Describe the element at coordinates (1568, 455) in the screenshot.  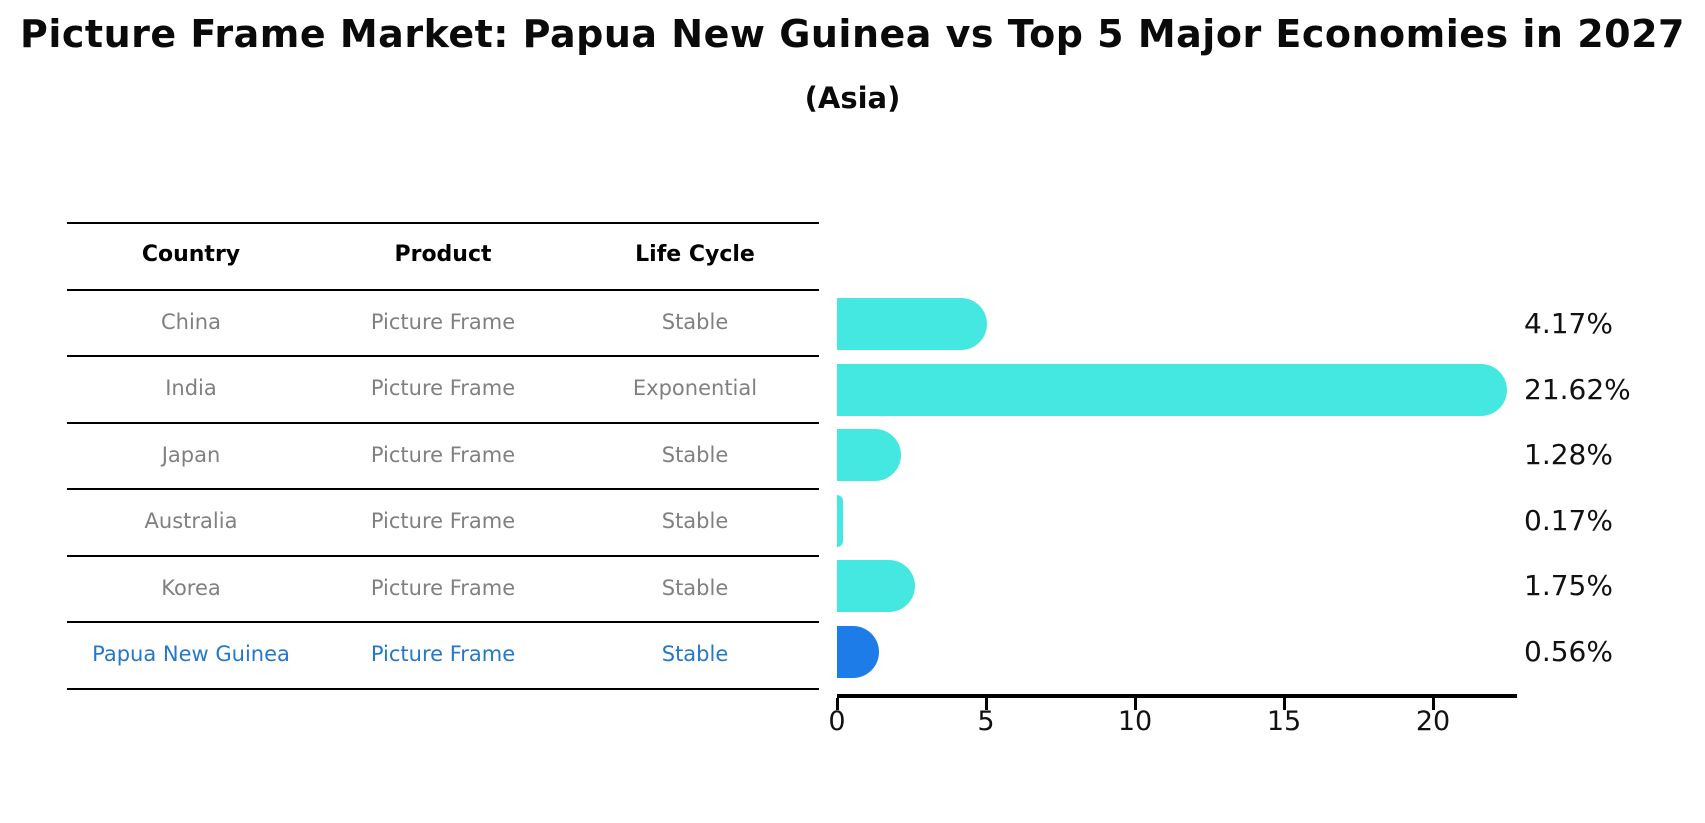
I see `bar-value-label: 1.28%` at that location.